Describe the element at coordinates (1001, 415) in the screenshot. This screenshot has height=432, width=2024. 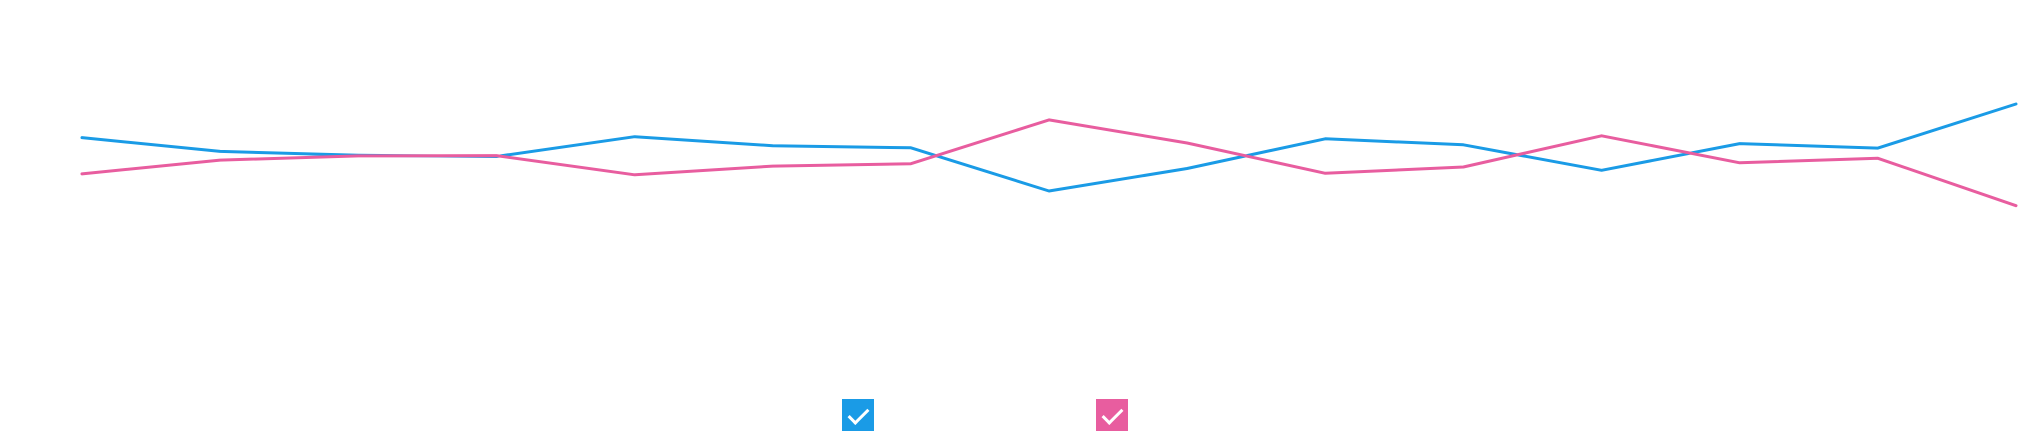
I see `chart-legend` at that location.